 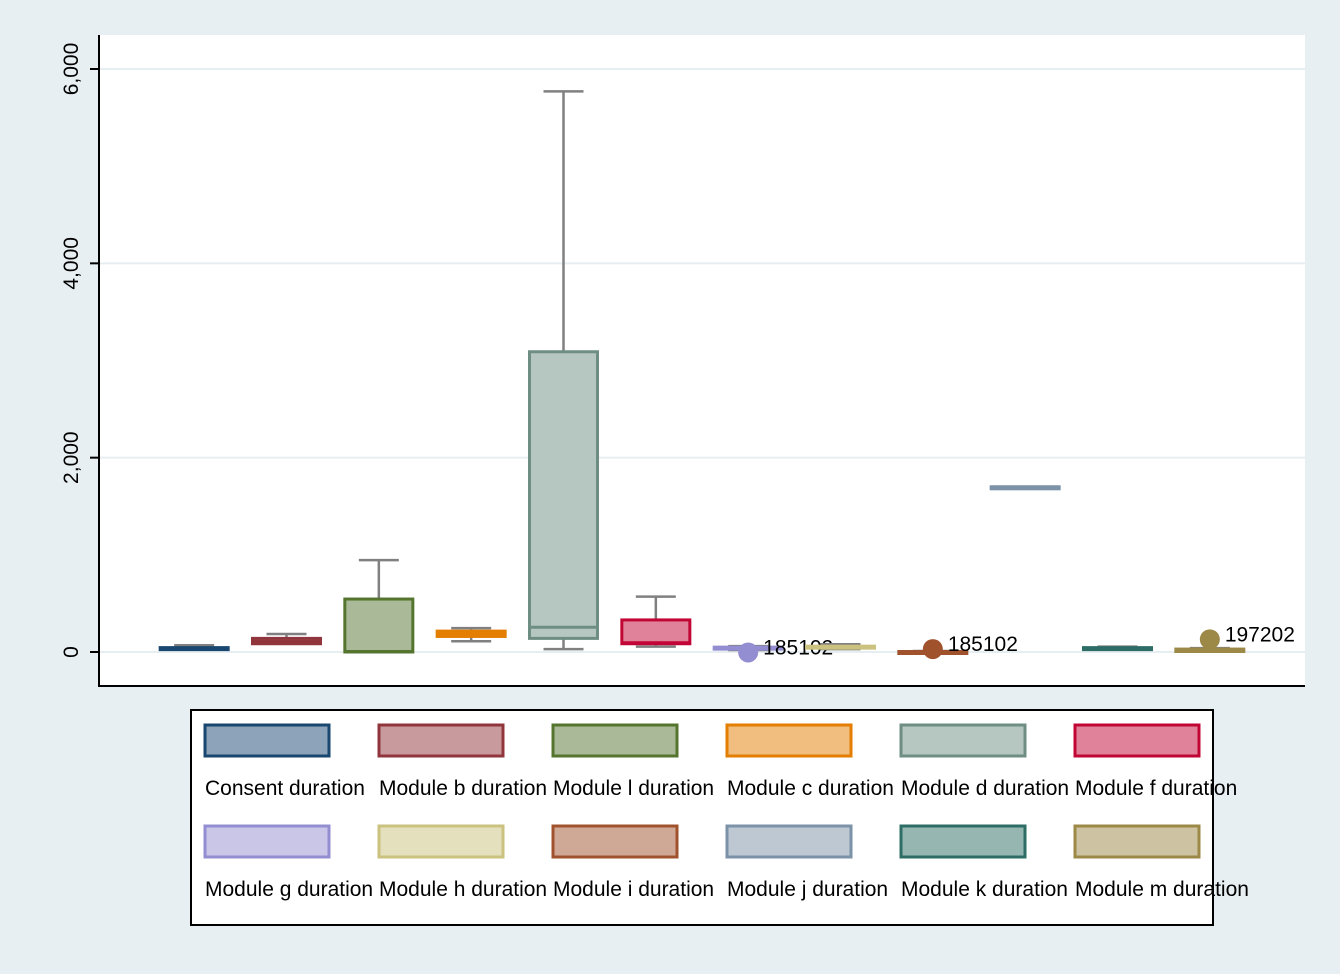 I want to click on y-tick-label: 6,000, so click(x=71, y=69).